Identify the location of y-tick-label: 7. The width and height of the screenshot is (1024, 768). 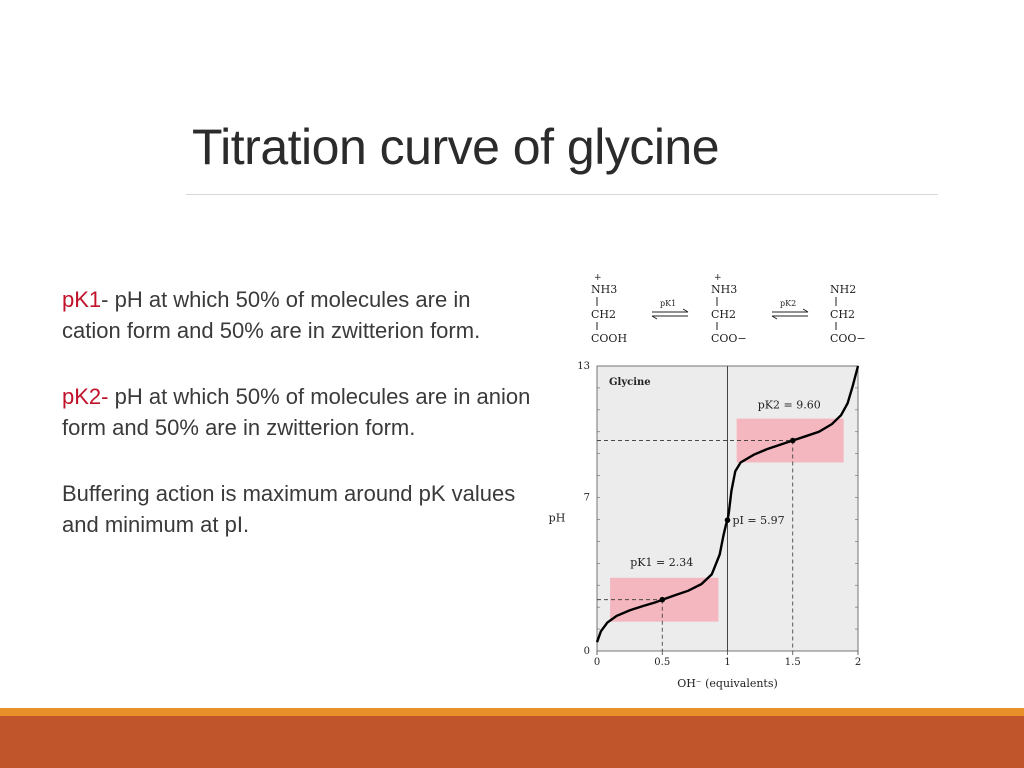
(587, 498).